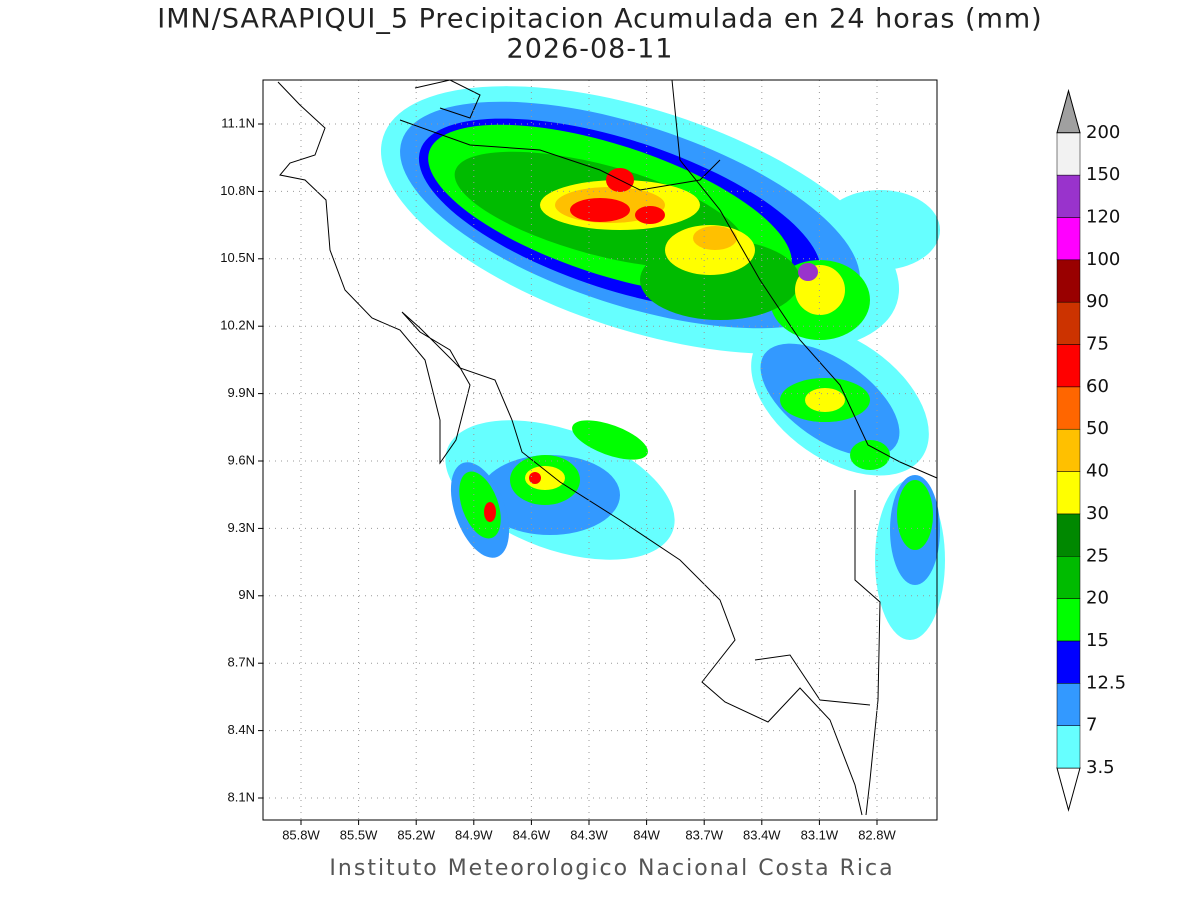 The image size is (1200, 900). I want to click on colorbar-label: 25, so click(1097, 555).